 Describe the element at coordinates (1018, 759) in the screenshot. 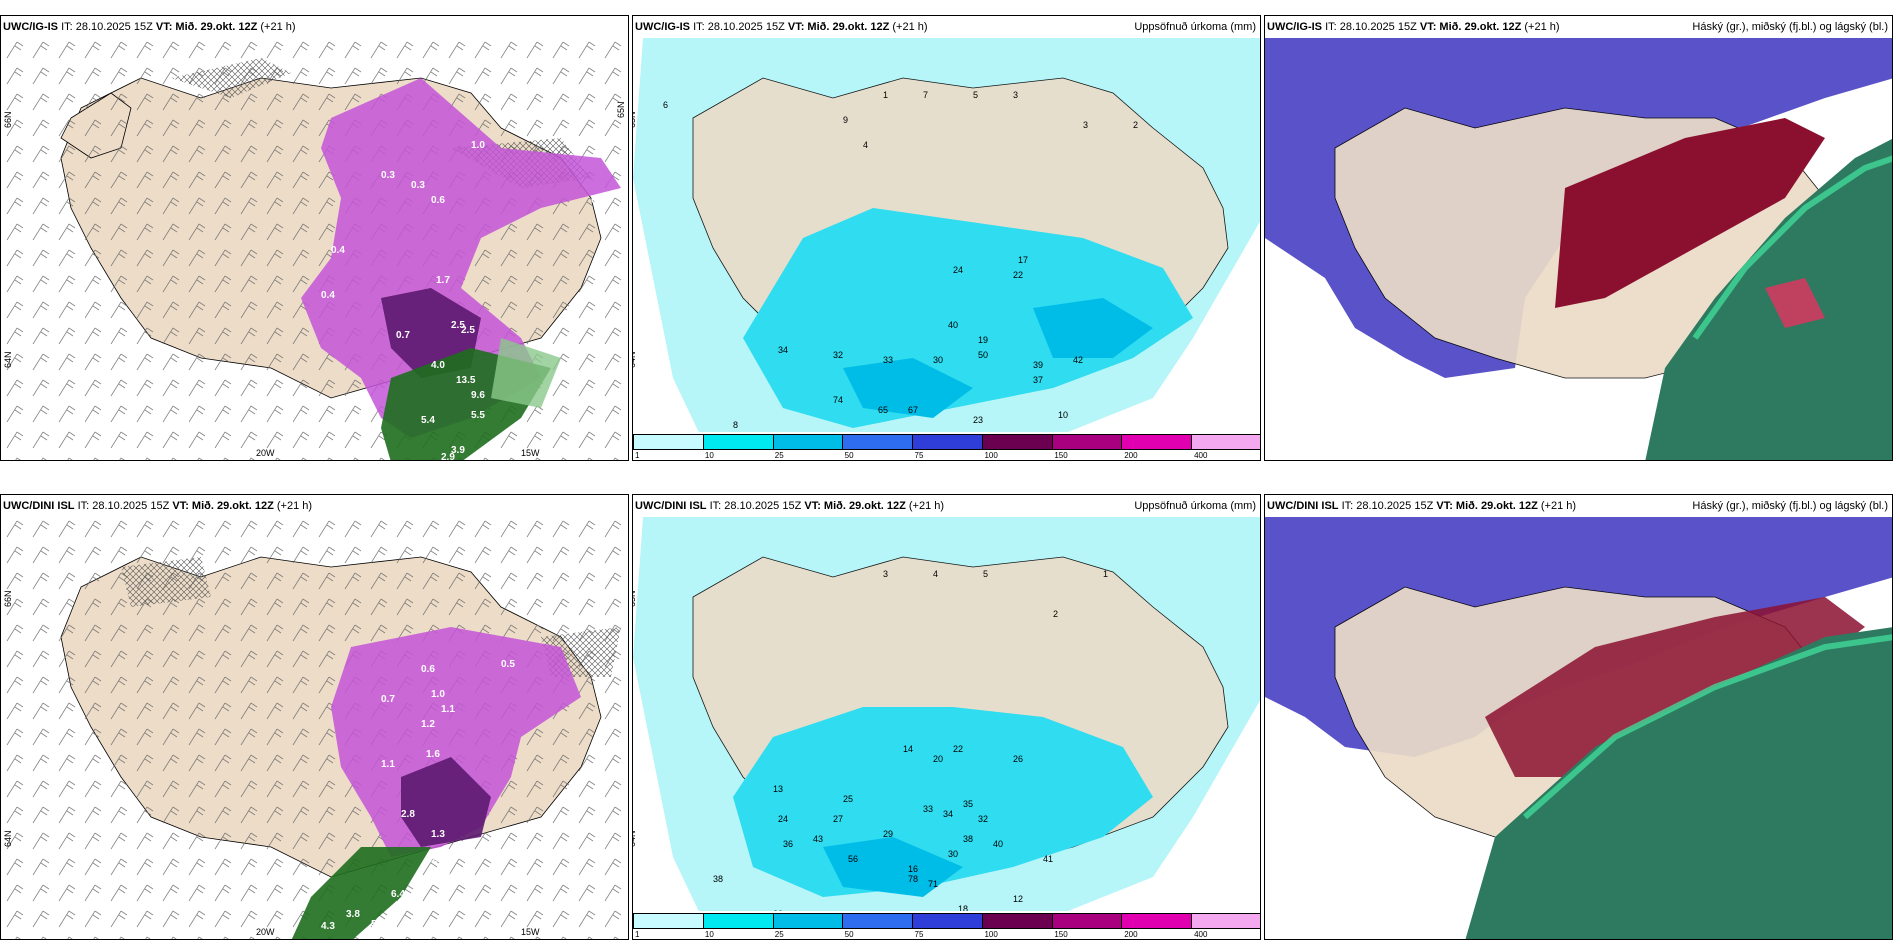

I see `value-label: 26` at that location.